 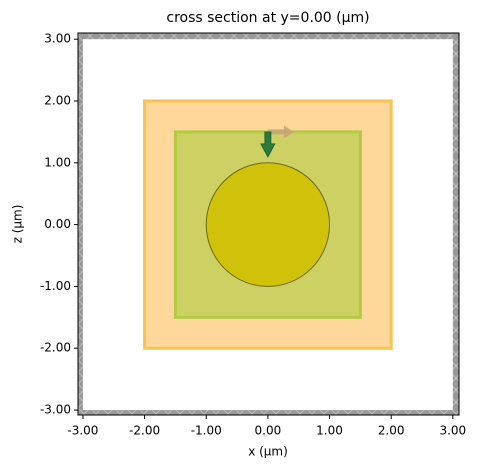 I want to click on x-tick-label: -2.00, so click(x=144, y=431).